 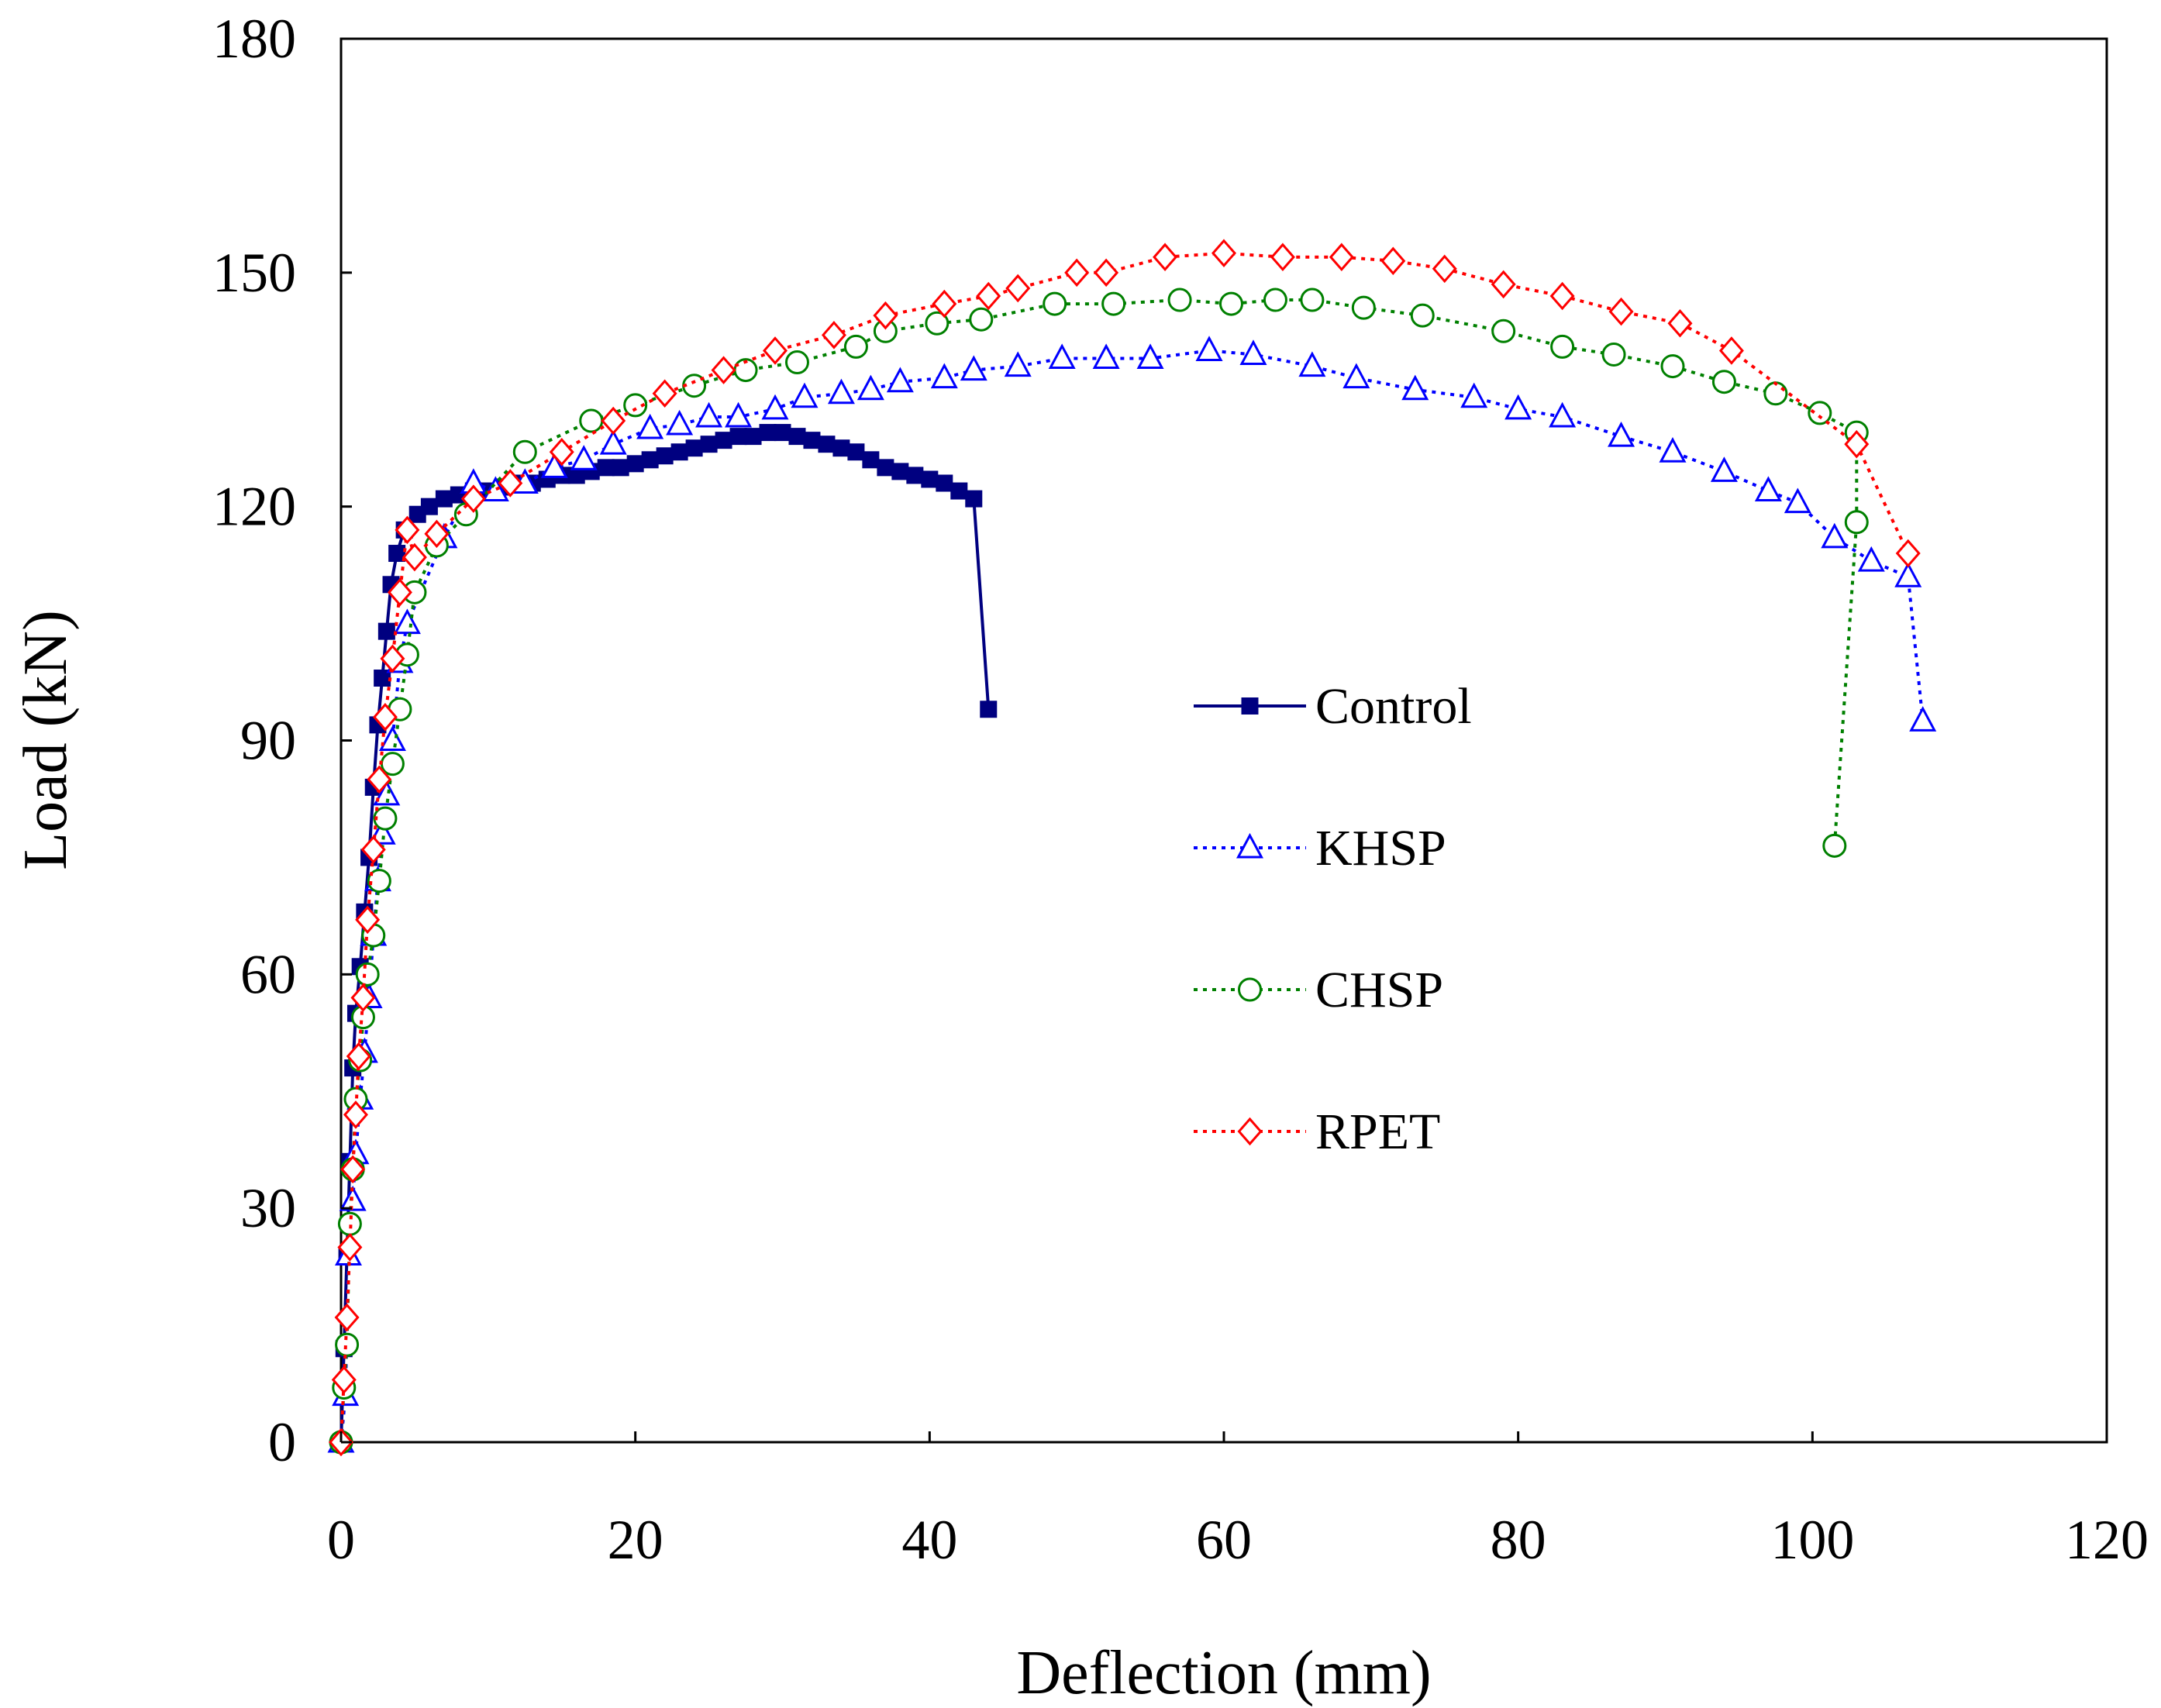 What do you see at coordinates (268, 1208) in the screenshot?
I see `y-tick-label: 30` at bounding box center [268, 1208].